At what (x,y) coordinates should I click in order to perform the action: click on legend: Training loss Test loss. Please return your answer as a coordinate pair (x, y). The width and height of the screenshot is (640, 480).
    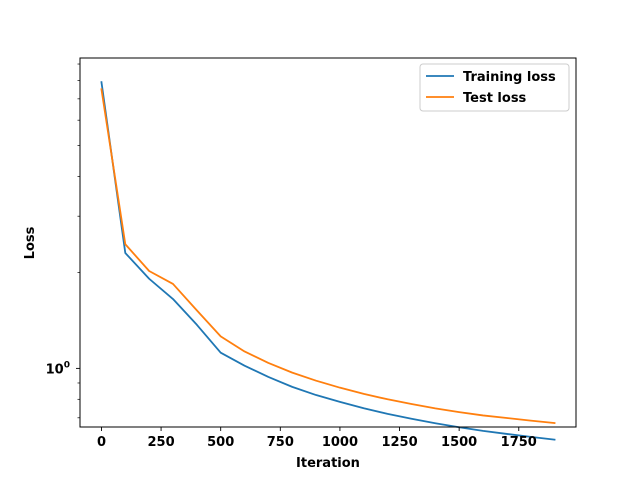
    Looking at the image, I should click on (494, 87).